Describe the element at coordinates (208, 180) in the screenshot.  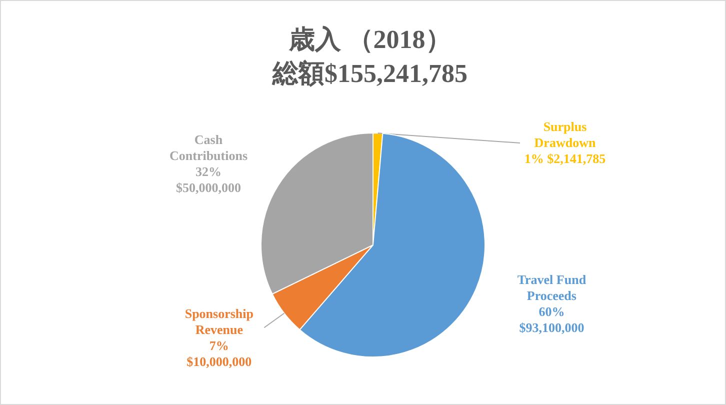
I see `data-label: 32% $50,000,000` at that location.